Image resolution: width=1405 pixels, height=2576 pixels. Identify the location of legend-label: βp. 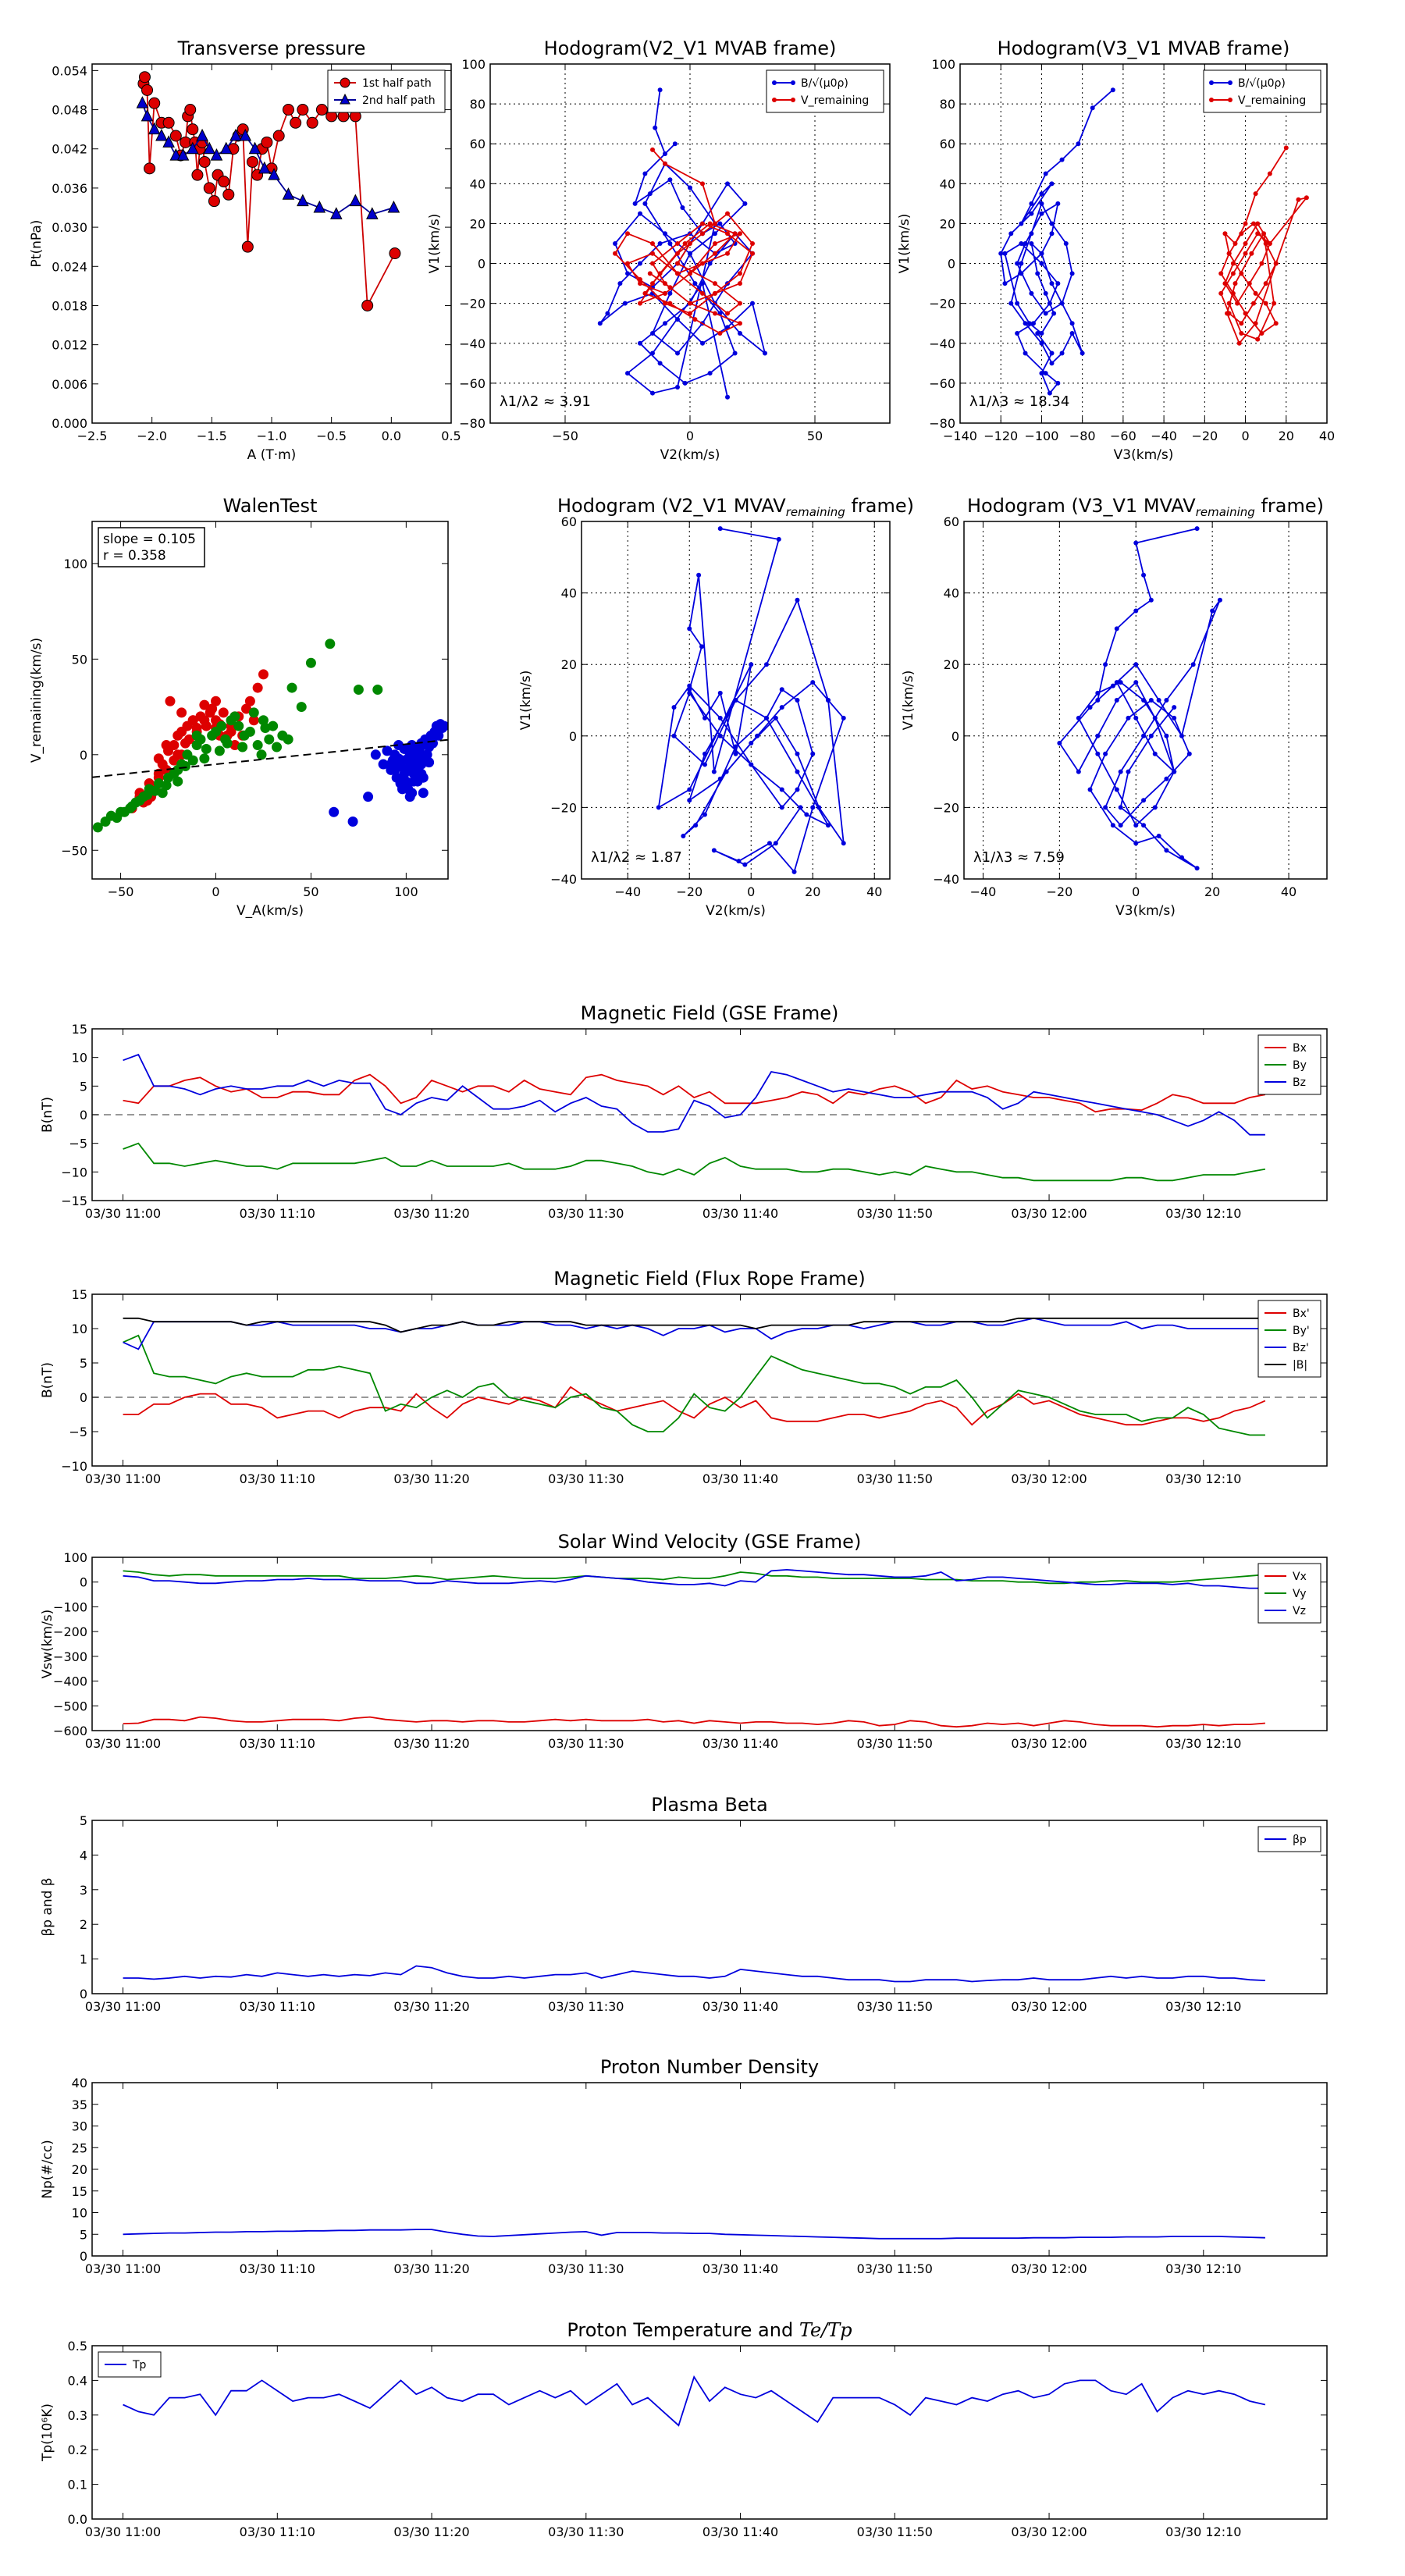
(1300, 1840).